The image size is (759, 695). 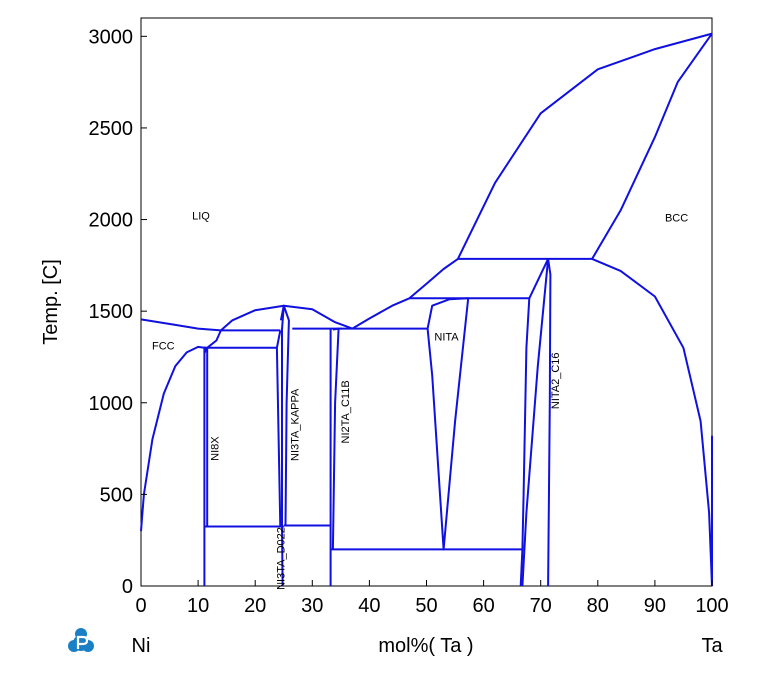 What do you see at coordinates (216, 448) in the screenshot?
I see `phase-label-ni8x: NI8X` at bounding box center [216, 448].